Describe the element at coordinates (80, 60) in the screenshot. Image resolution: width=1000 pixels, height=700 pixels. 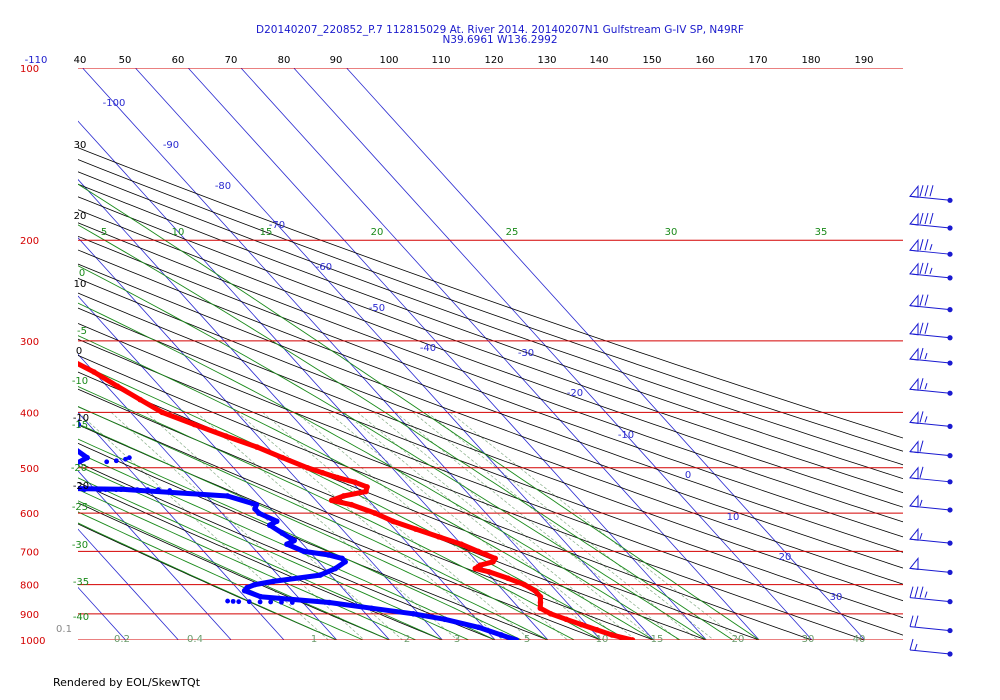
I see `top-axis-label: 40` at that location.